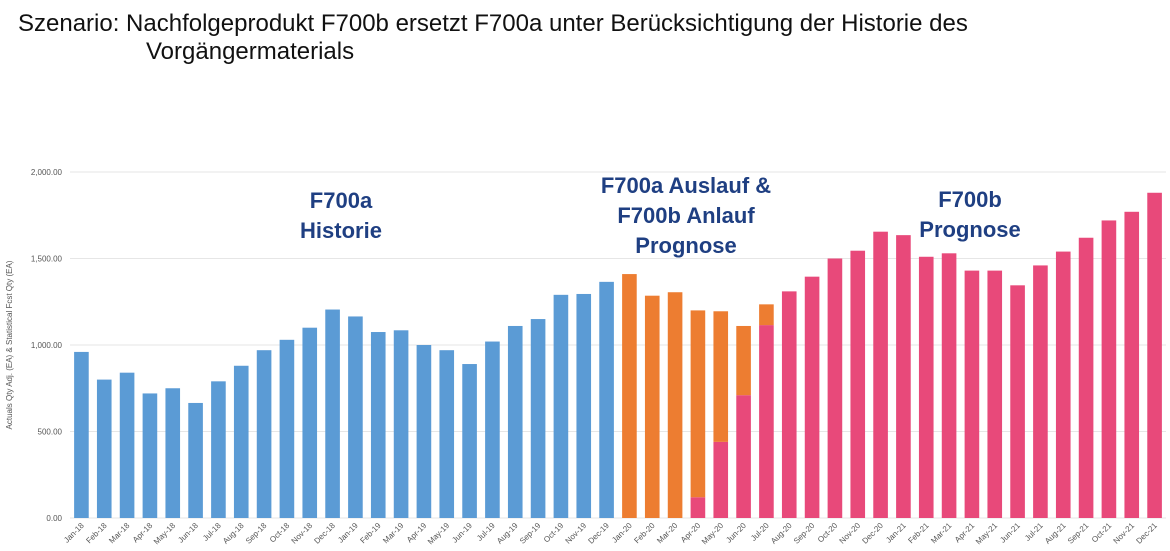 This screenshot has width=1170, height=551. Describe the element at coordinates (965, 533) in the screenshot. I see `x-tick-label: Apr-21` at that location.